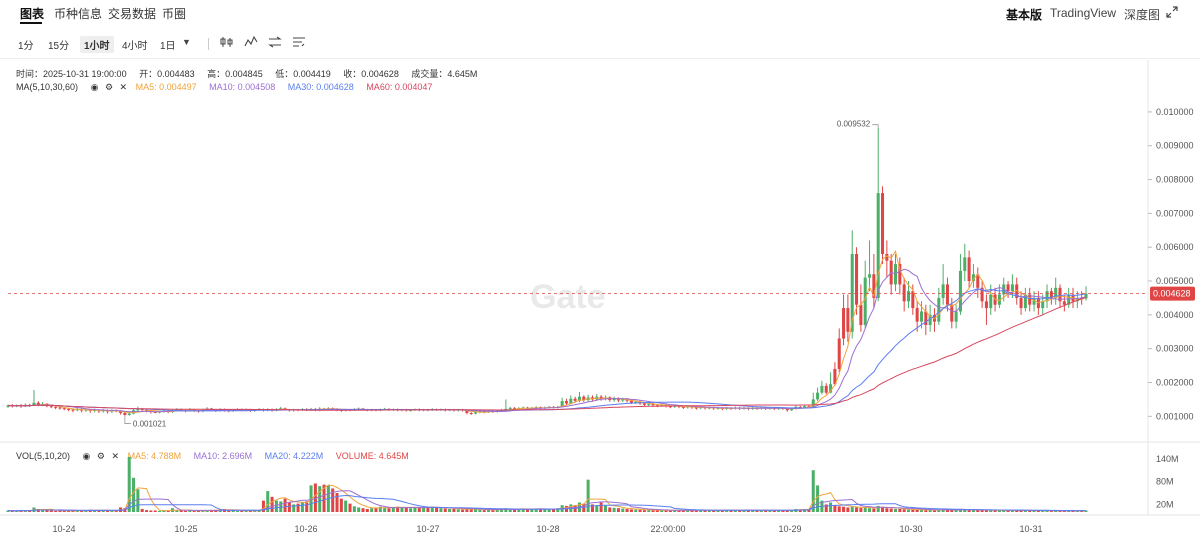 This screenshot has width=1200, height=540. Describe the element at coordinates (100, 456) in the screenshot. I see `vol-gear-icon: ⚙` at that location.